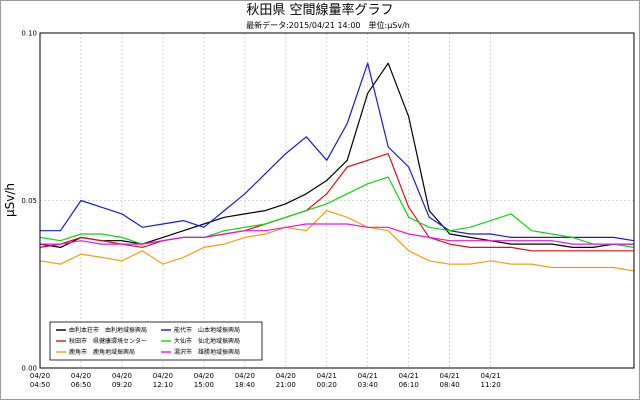  I want to click on x-tick-time: 11:20, so click(491, 385).